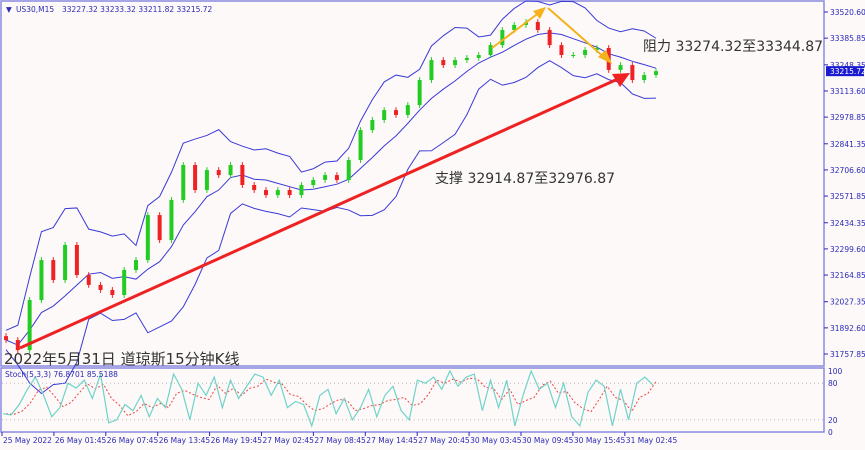  What do you see at coordinates (185, 440) in the screenshot?
I see `time-tick-label: 26 May 13:45` at bounding box center [185, 440].